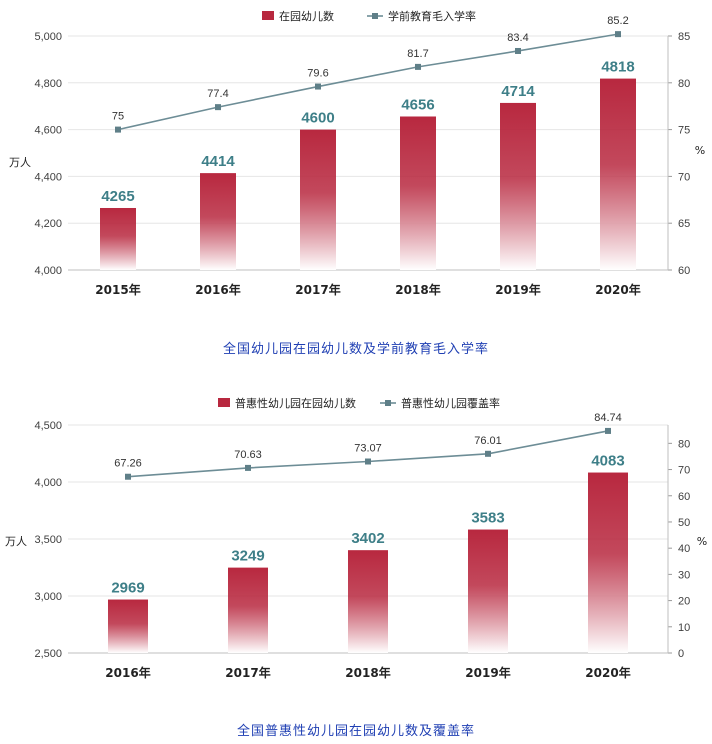 Image resolution: width=712 pixels, height=744 pixels. I want to click on line-value-label: 81.7, so click(417, 54).